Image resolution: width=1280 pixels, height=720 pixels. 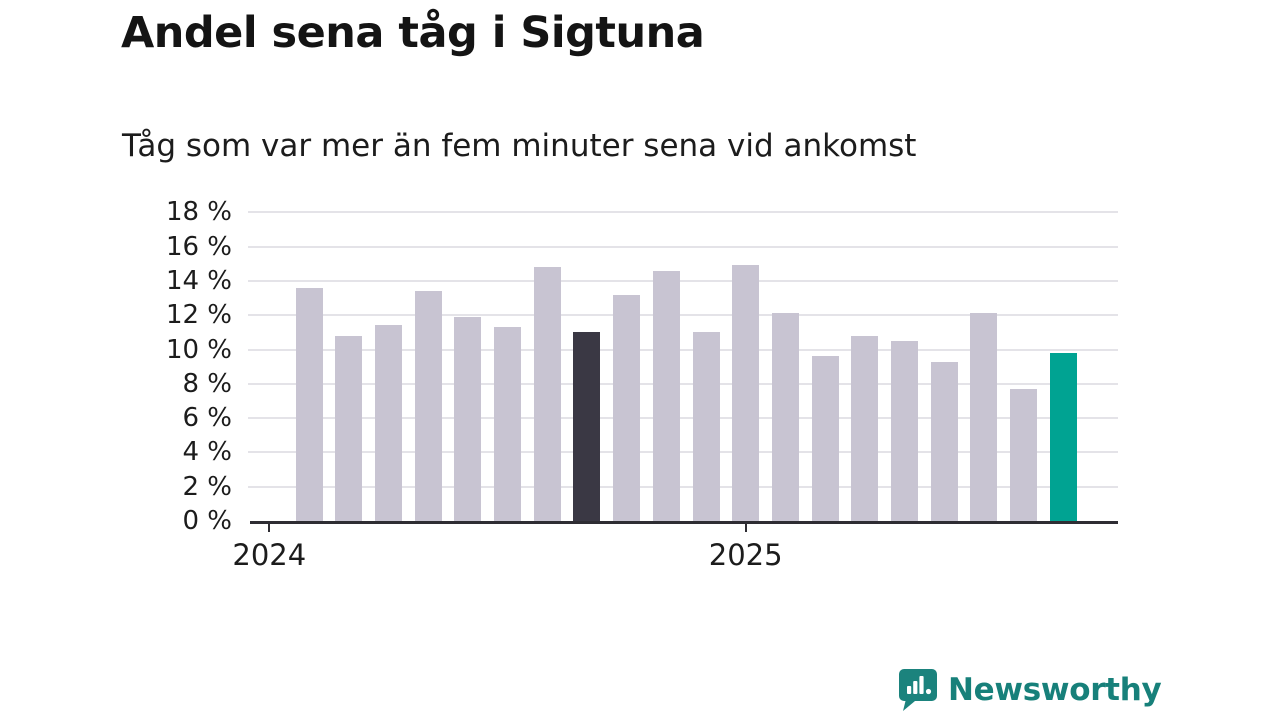 I want to click on branding: Newsworthy, so click(x=1030, y=690).